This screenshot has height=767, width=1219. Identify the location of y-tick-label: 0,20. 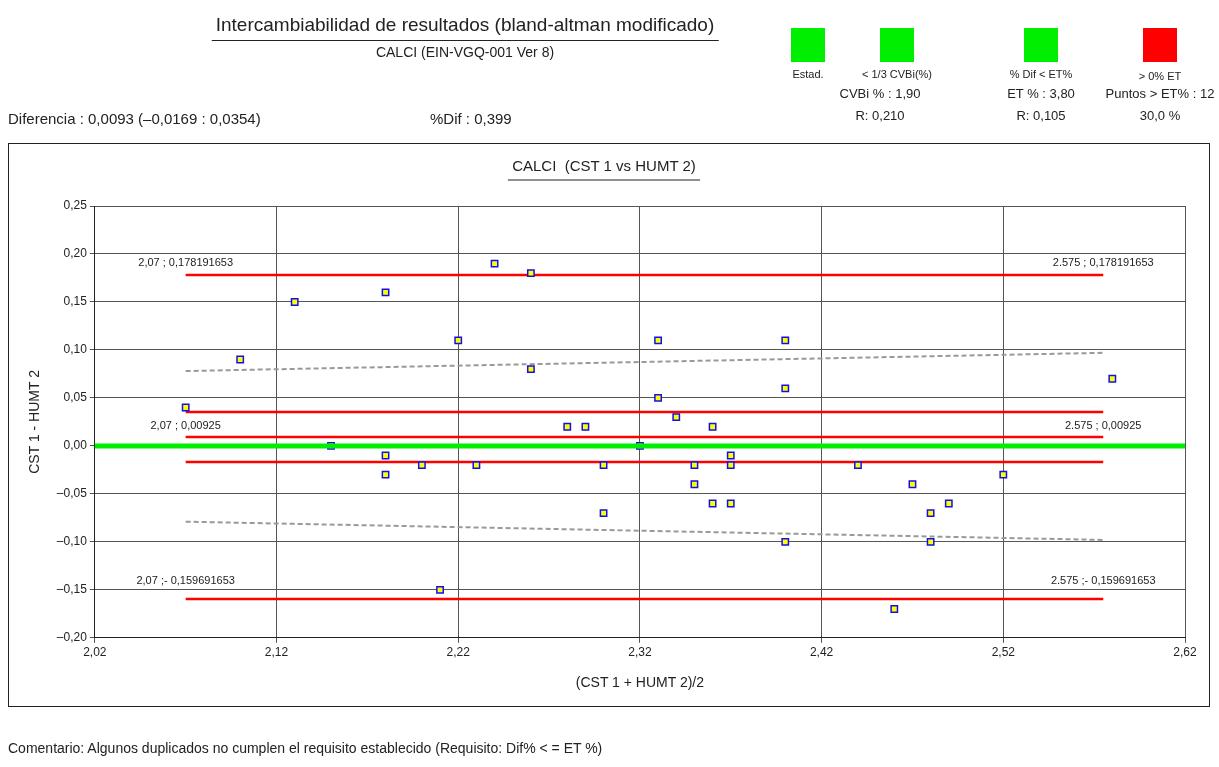
(75, 253).